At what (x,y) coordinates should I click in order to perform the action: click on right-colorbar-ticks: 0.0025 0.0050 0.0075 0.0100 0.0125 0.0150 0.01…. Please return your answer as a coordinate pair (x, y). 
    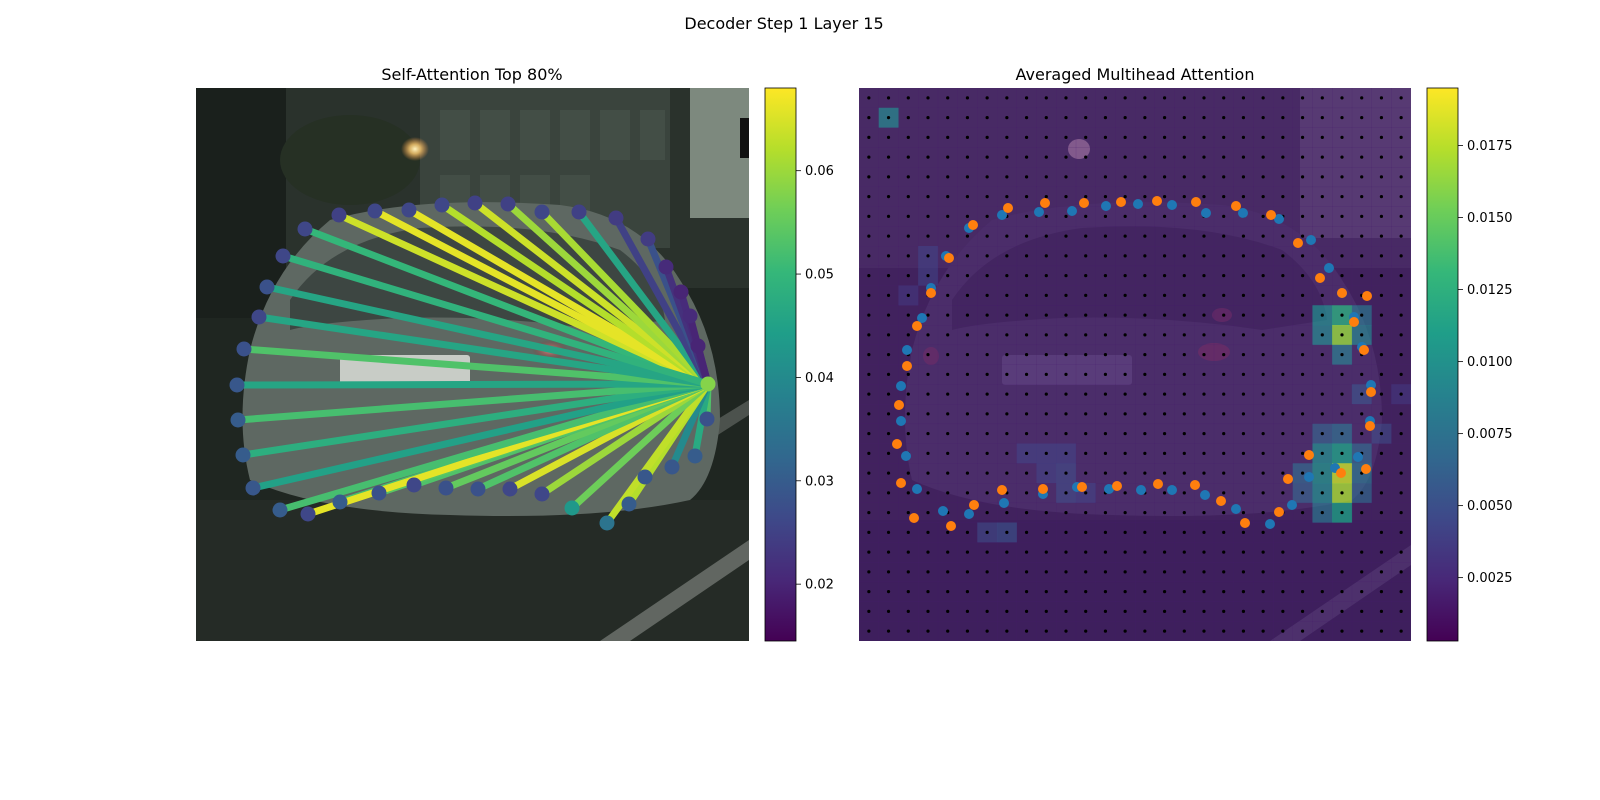
    Looking at the image, I should click on (1485, 362).